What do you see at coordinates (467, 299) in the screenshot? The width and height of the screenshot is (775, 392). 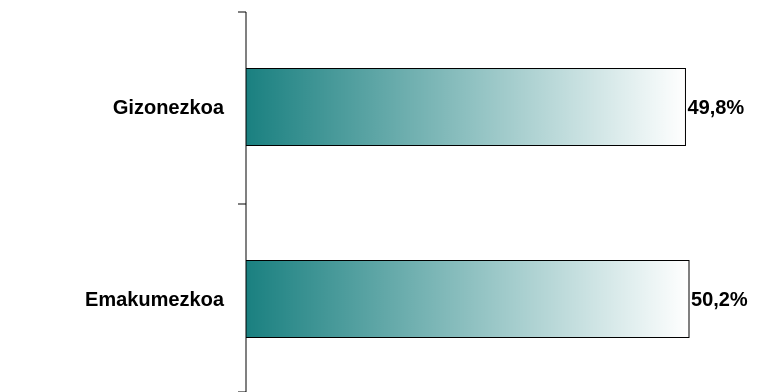 I see `bar-emakumezkoa` at bounding box center [467, 299].